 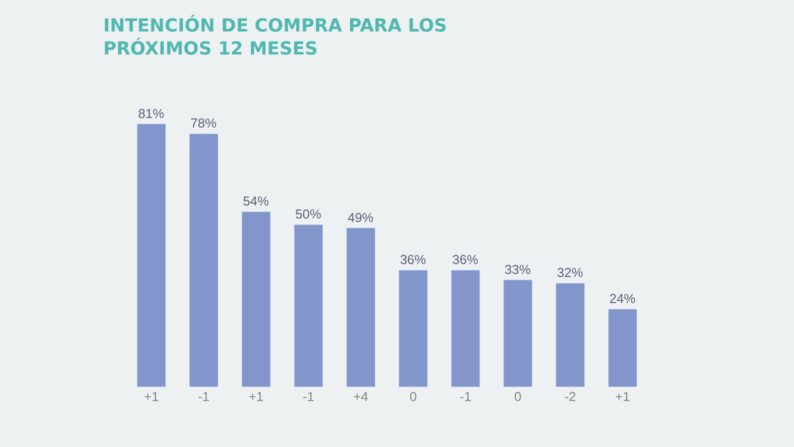 What do you see at coordinates (256, 201) in the screenshot?
I see `data-label: 54%` at bounding box center [256, 201].